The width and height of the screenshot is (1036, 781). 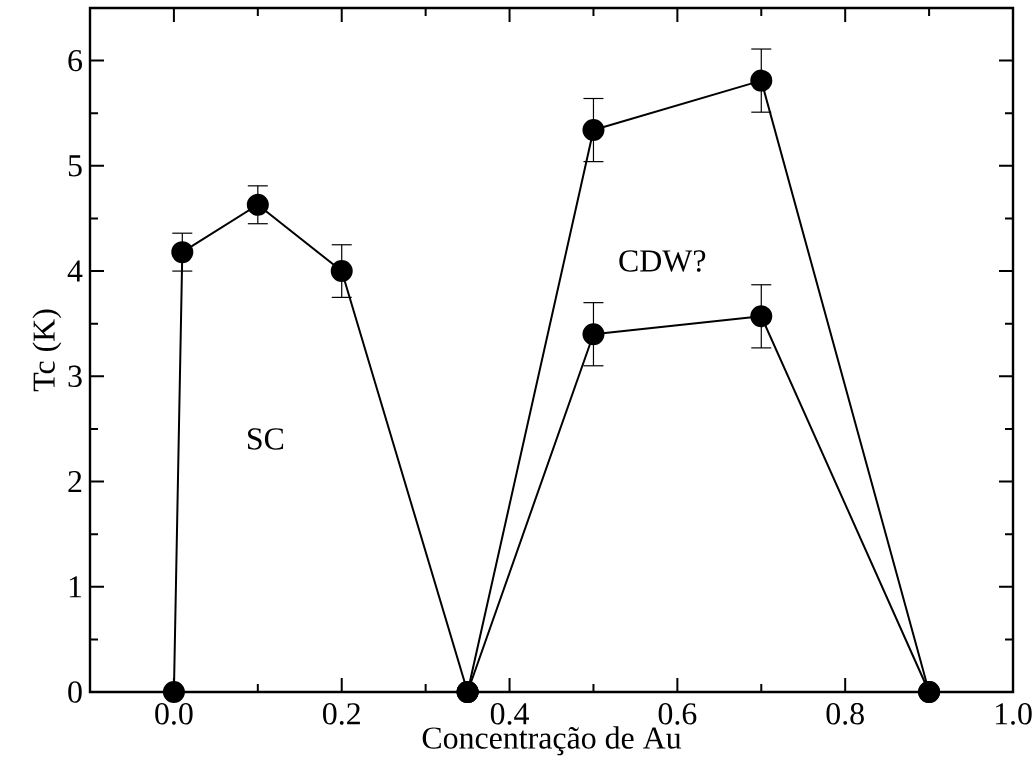 I want to click on annotation: CDW?, so click(x=662, y=261).